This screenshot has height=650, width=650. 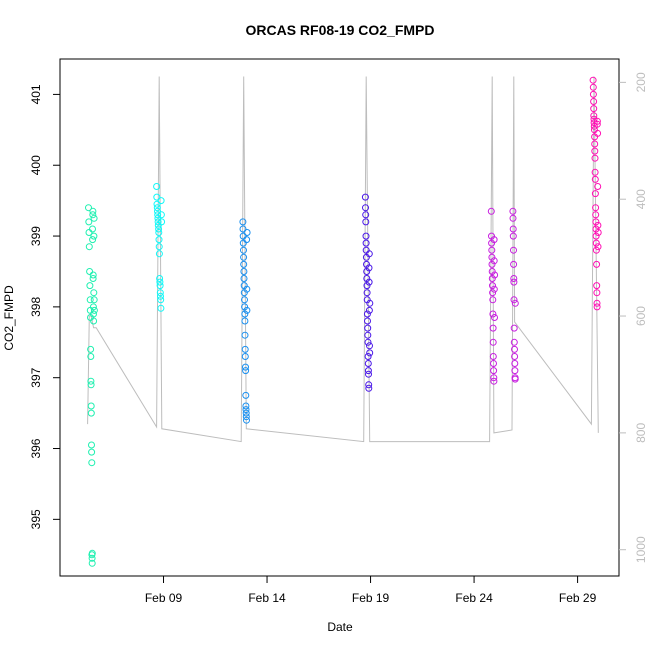 What do you see at coordinates (36, 236) in the screenshot?
I see `y-tick-label: 399` at bounding box center [36, 236].